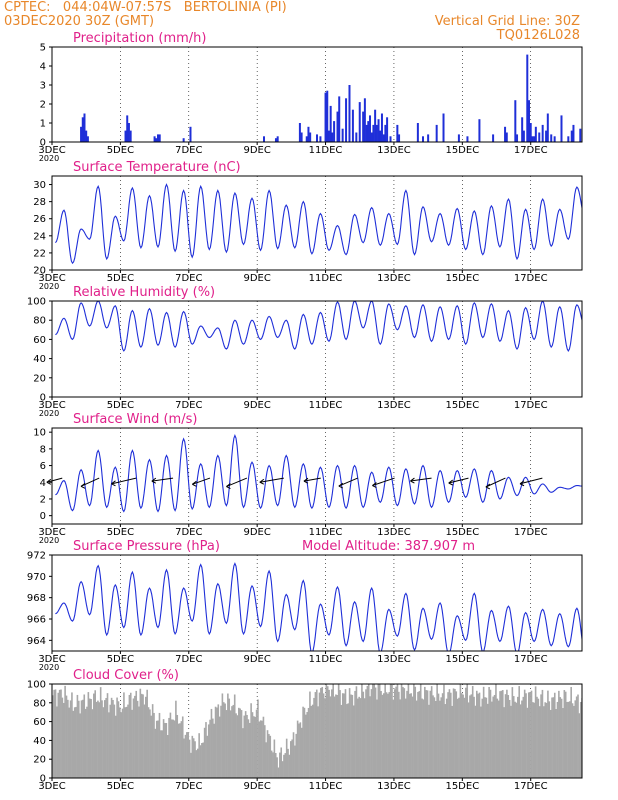  I want to click on x-tick-label: 9DEC, so click(256, 532).